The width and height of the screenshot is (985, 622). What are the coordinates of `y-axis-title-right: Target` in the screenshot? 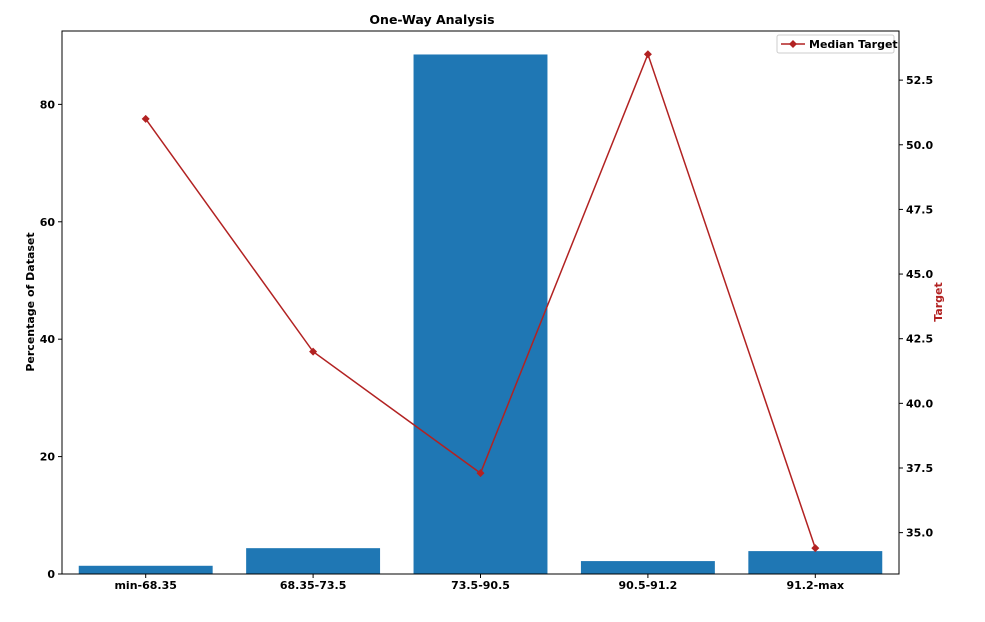 It's located at (938, 302).